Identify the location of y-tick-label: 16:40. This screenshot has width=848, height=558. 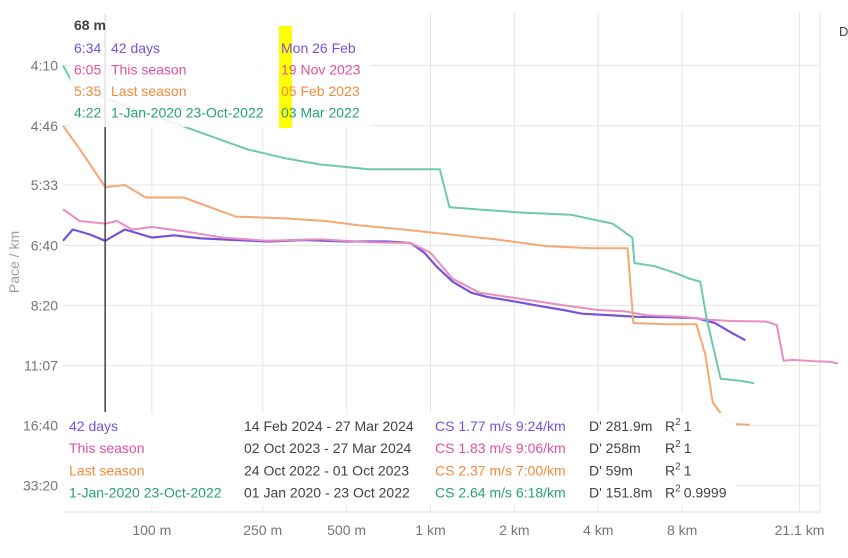
(40, 425).